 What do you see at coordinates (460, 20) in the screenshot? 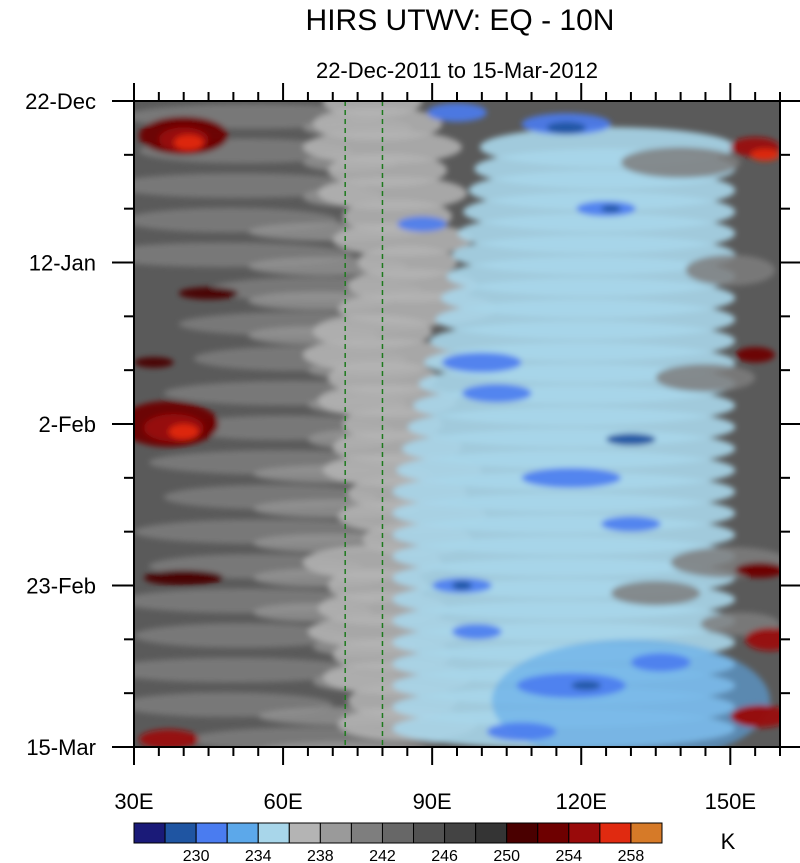
I see `chart-title: HIRS UTWV: EQ - 10N` at bounding box center [460, 20].